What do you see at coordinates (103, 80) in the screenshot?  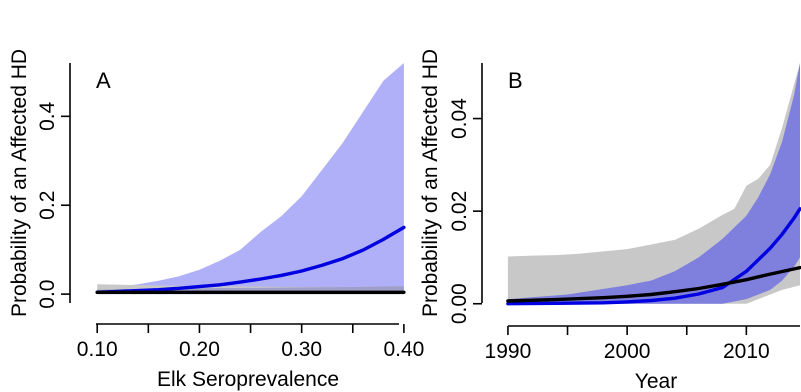 I see `panel-a-letter: A` at bounding box center [103, 80].